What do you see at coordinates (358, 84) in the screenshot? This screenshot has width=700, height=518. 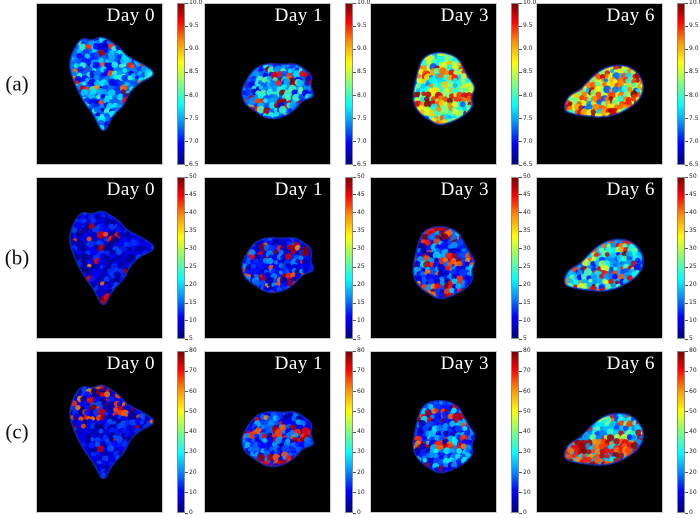 I see `colorbar-a-day1: 10.0 9.5 9.0 8.5 8.0 7.5 7.0 6.5` at bounding box center [358, 84].